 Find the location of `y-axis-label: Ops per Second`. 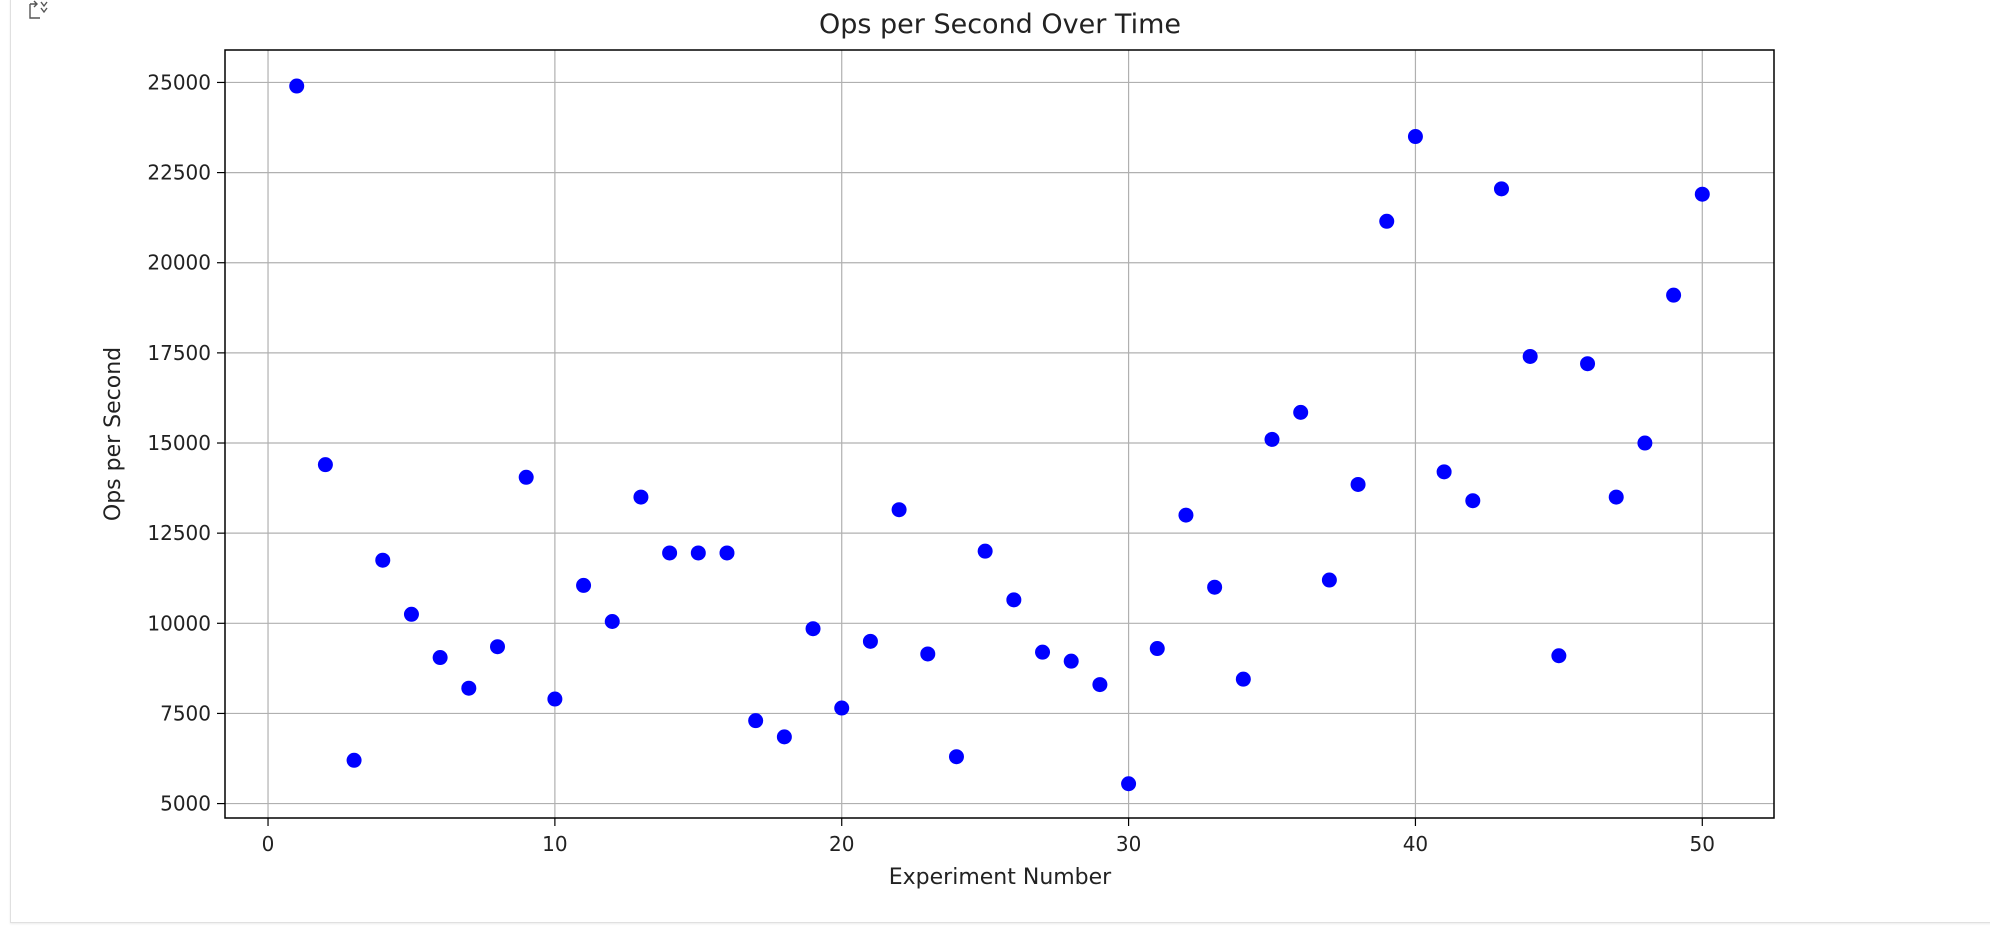

y-axis-label: Ops per Second is located at coordinates (113, 434).